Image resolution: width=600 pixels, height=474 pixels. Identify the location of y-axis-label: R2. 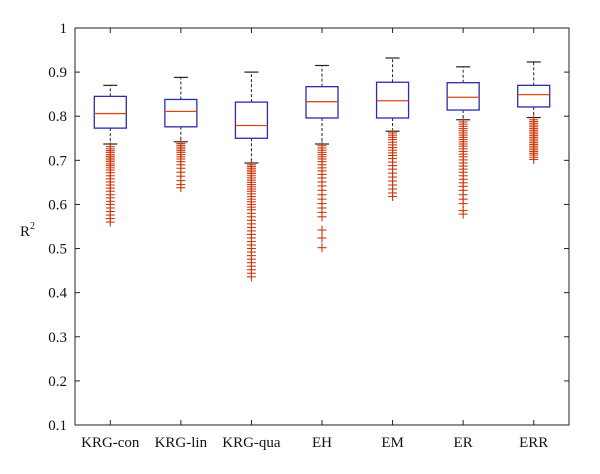
(27, 230).